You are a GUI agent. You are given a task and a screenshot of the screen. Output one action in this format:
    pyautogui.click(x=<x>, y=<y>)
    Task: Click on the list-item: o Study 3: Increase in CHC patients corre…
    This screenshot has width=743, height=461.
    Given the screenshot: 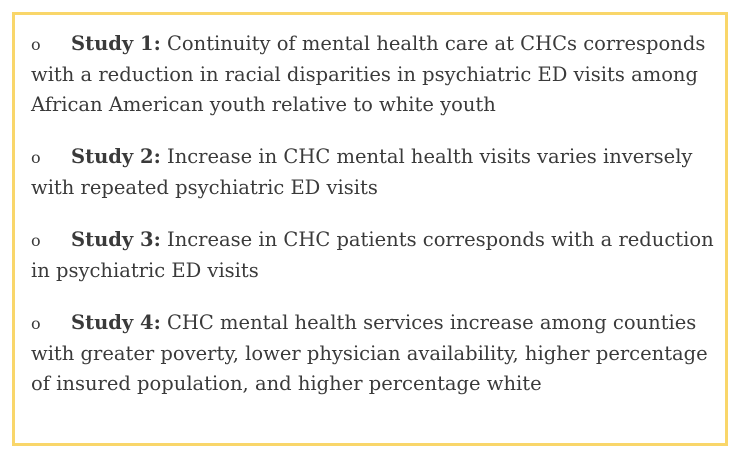 What is the action you would take?
    pyautogui.click(x=376, y=255)
    